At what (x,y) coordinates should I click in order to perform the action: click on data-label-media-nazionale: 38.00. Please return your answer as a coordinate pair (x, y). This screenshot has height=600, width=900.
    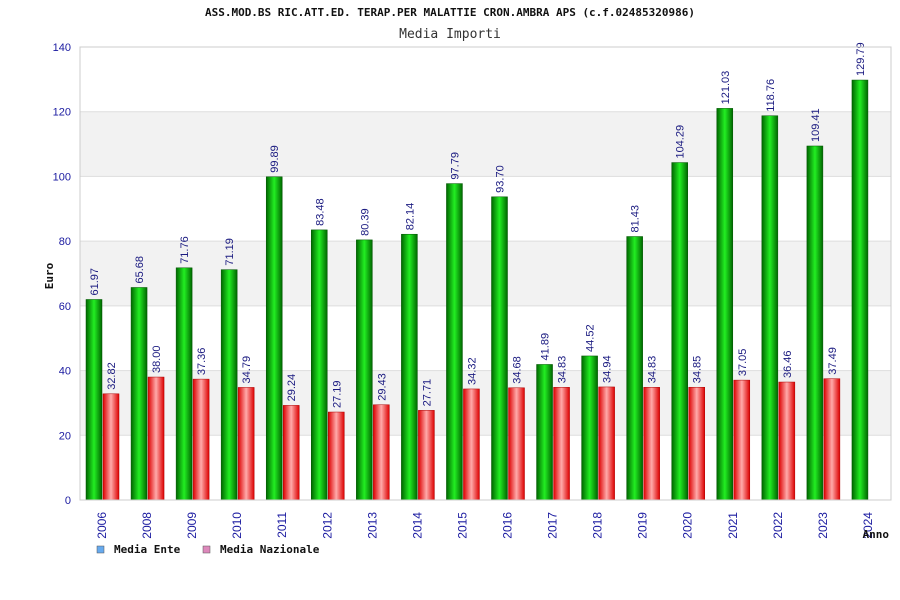
    Looking at the image, I should click on (157, 360).